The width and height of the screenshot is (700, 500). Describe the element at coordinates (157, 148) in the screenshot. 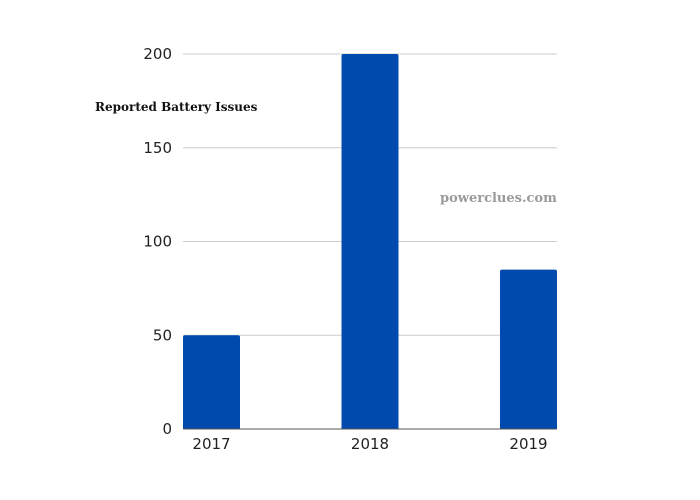

I see `y-tick-label: 150` at that location.